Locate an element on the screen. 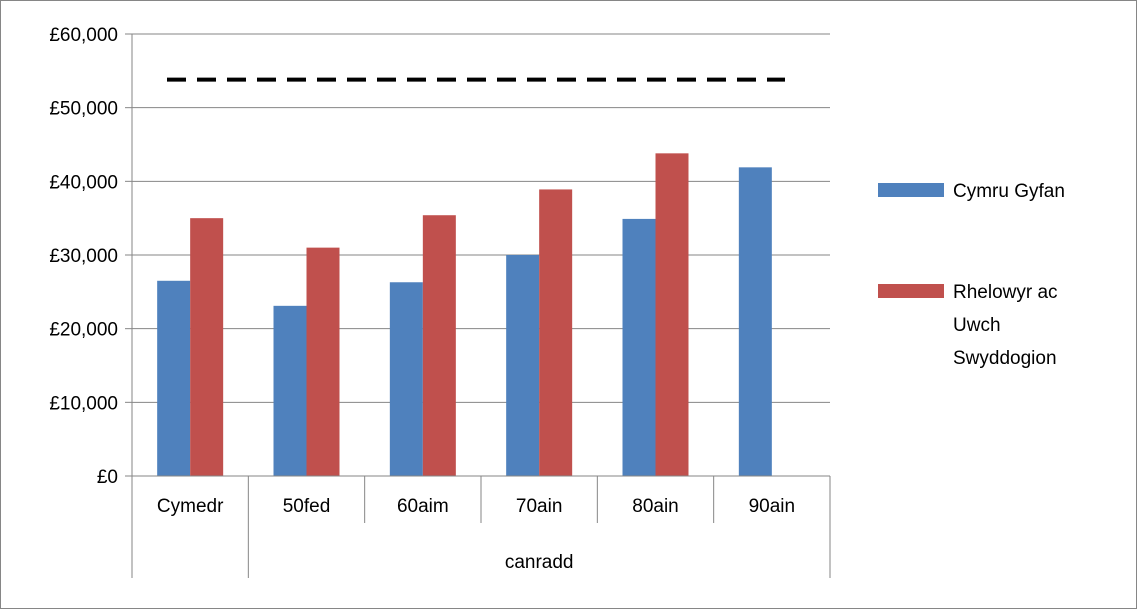 Image resolution: width=1137 pixels, height=610 pixels. y-tick-label: £20,000 is located at coordinates (83, 330).